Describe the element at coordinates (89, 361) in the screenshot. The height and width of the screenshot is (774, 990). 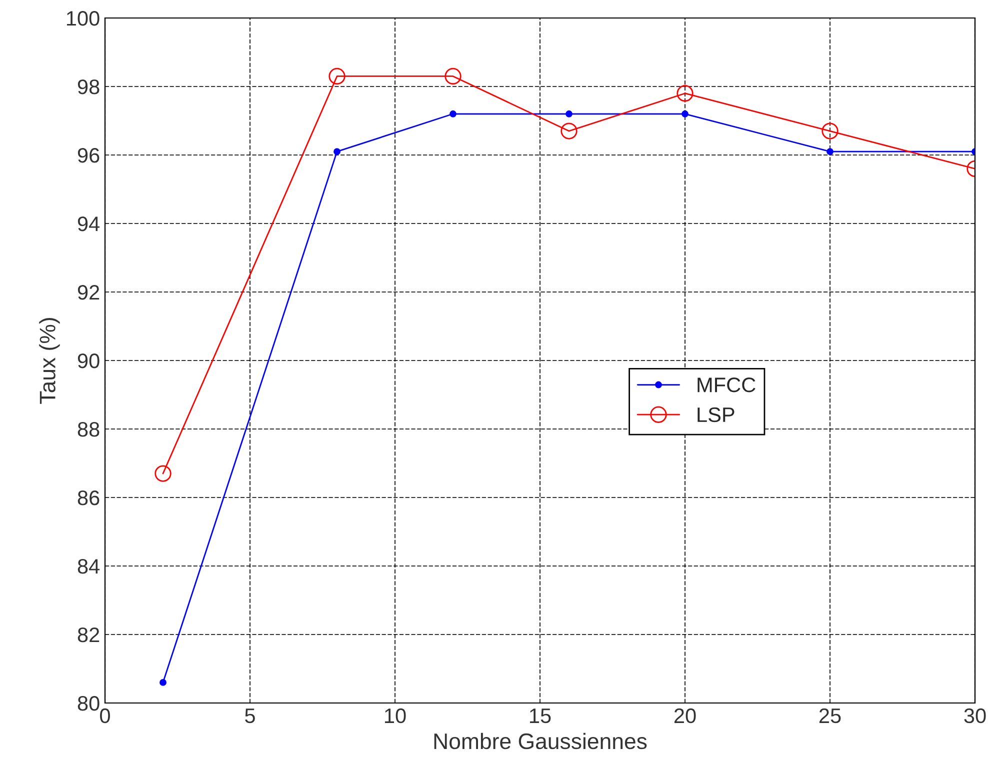
I see `y-tick-label: 90` at that location.